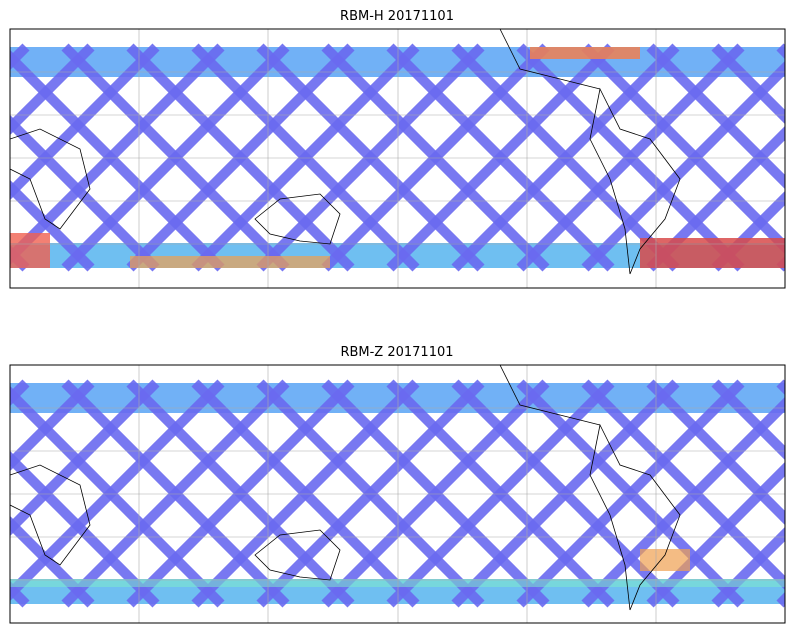 This screenshot has width=794, height=633. I want to click on panel-title: RBM-H 20171101, so click(397, 16).